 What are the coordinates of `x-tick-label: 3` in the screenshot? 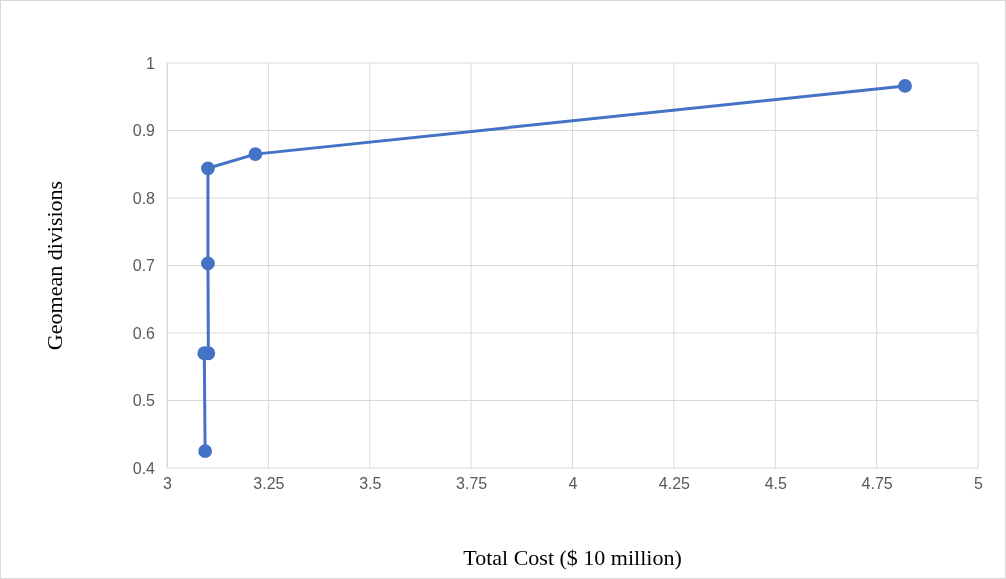 It's located at (168, 484).